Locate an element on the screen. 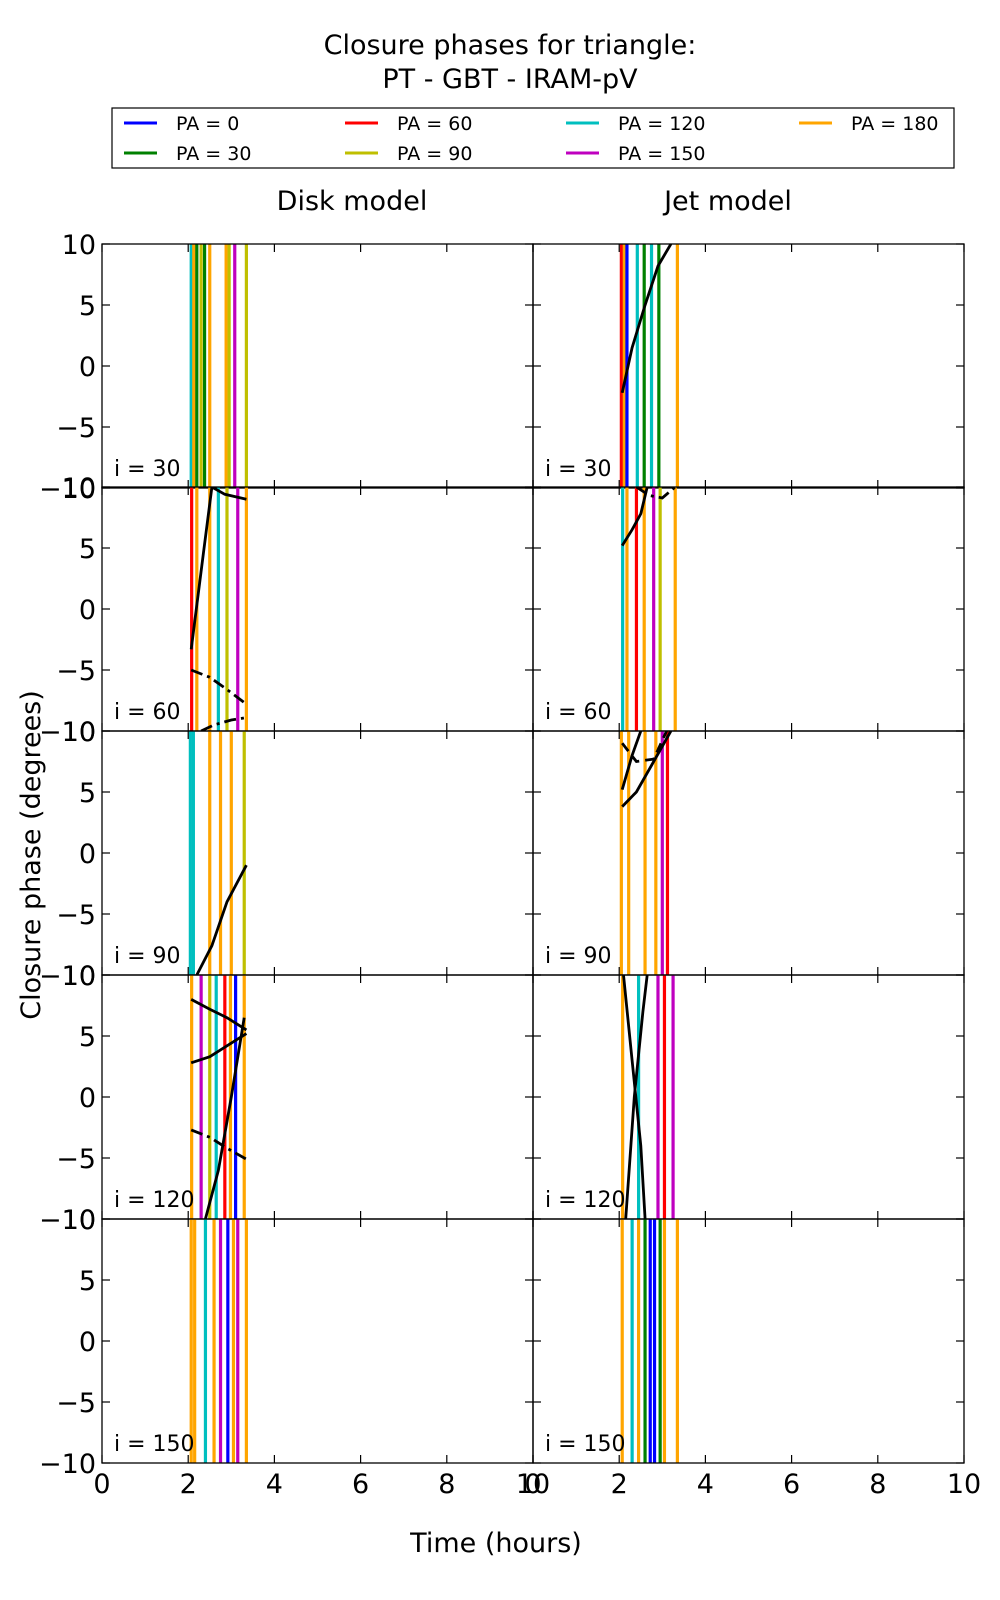  legend-item: PA = 180 is located at coordinates (869, 124).